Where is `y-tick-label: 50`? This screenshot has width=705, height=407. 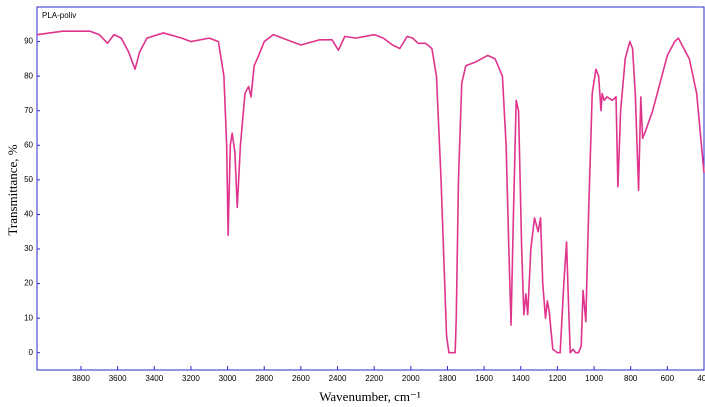 y-tick-label: 50 is located at coordinates (28, 179).